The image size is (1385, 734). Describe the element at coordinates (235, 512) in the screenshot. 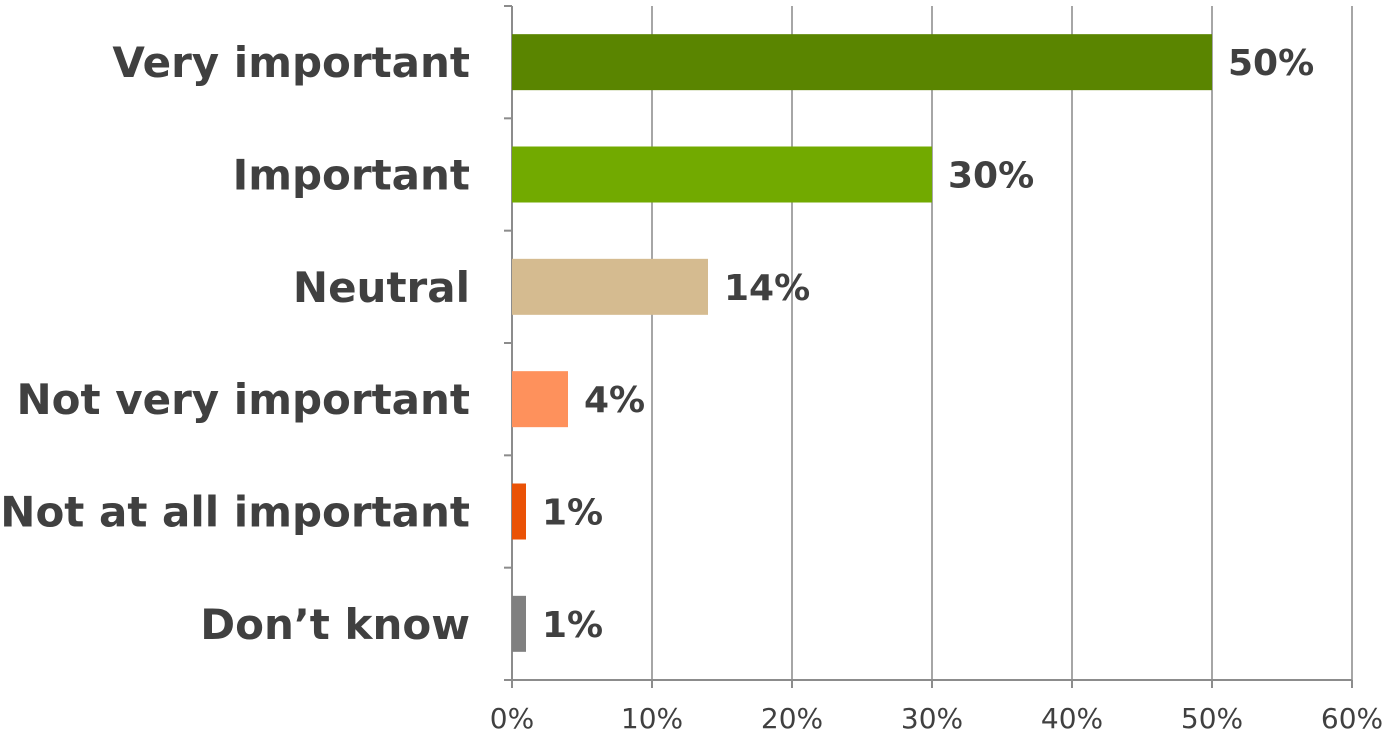

I see `category-label: Not at all important` at that location.